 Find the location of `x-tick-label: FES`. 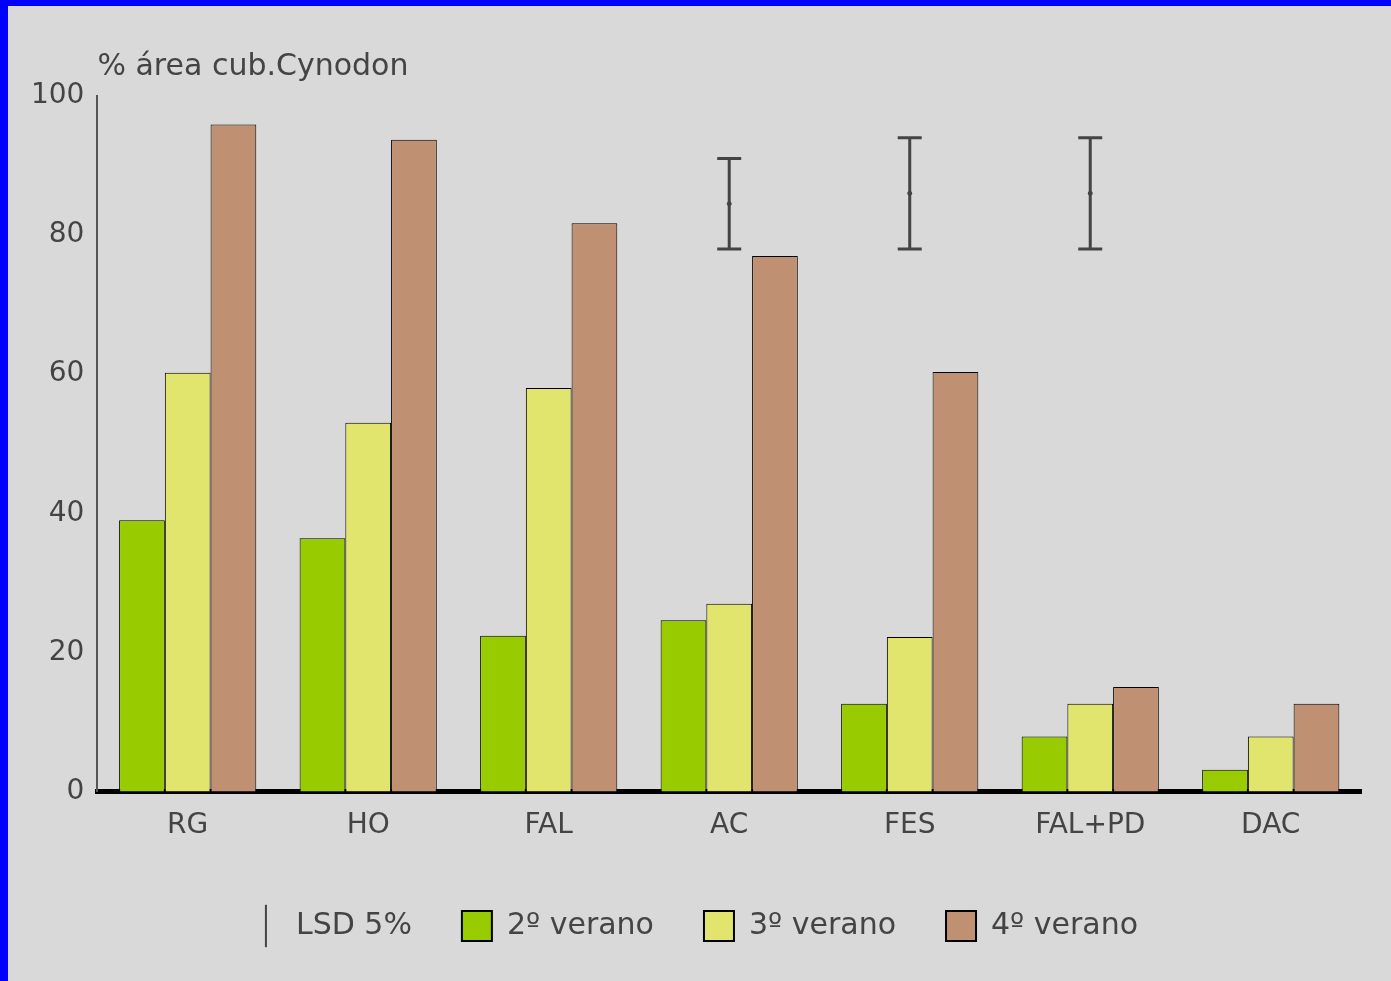

x-tick-label: FES is located at coordinates (909, 824).